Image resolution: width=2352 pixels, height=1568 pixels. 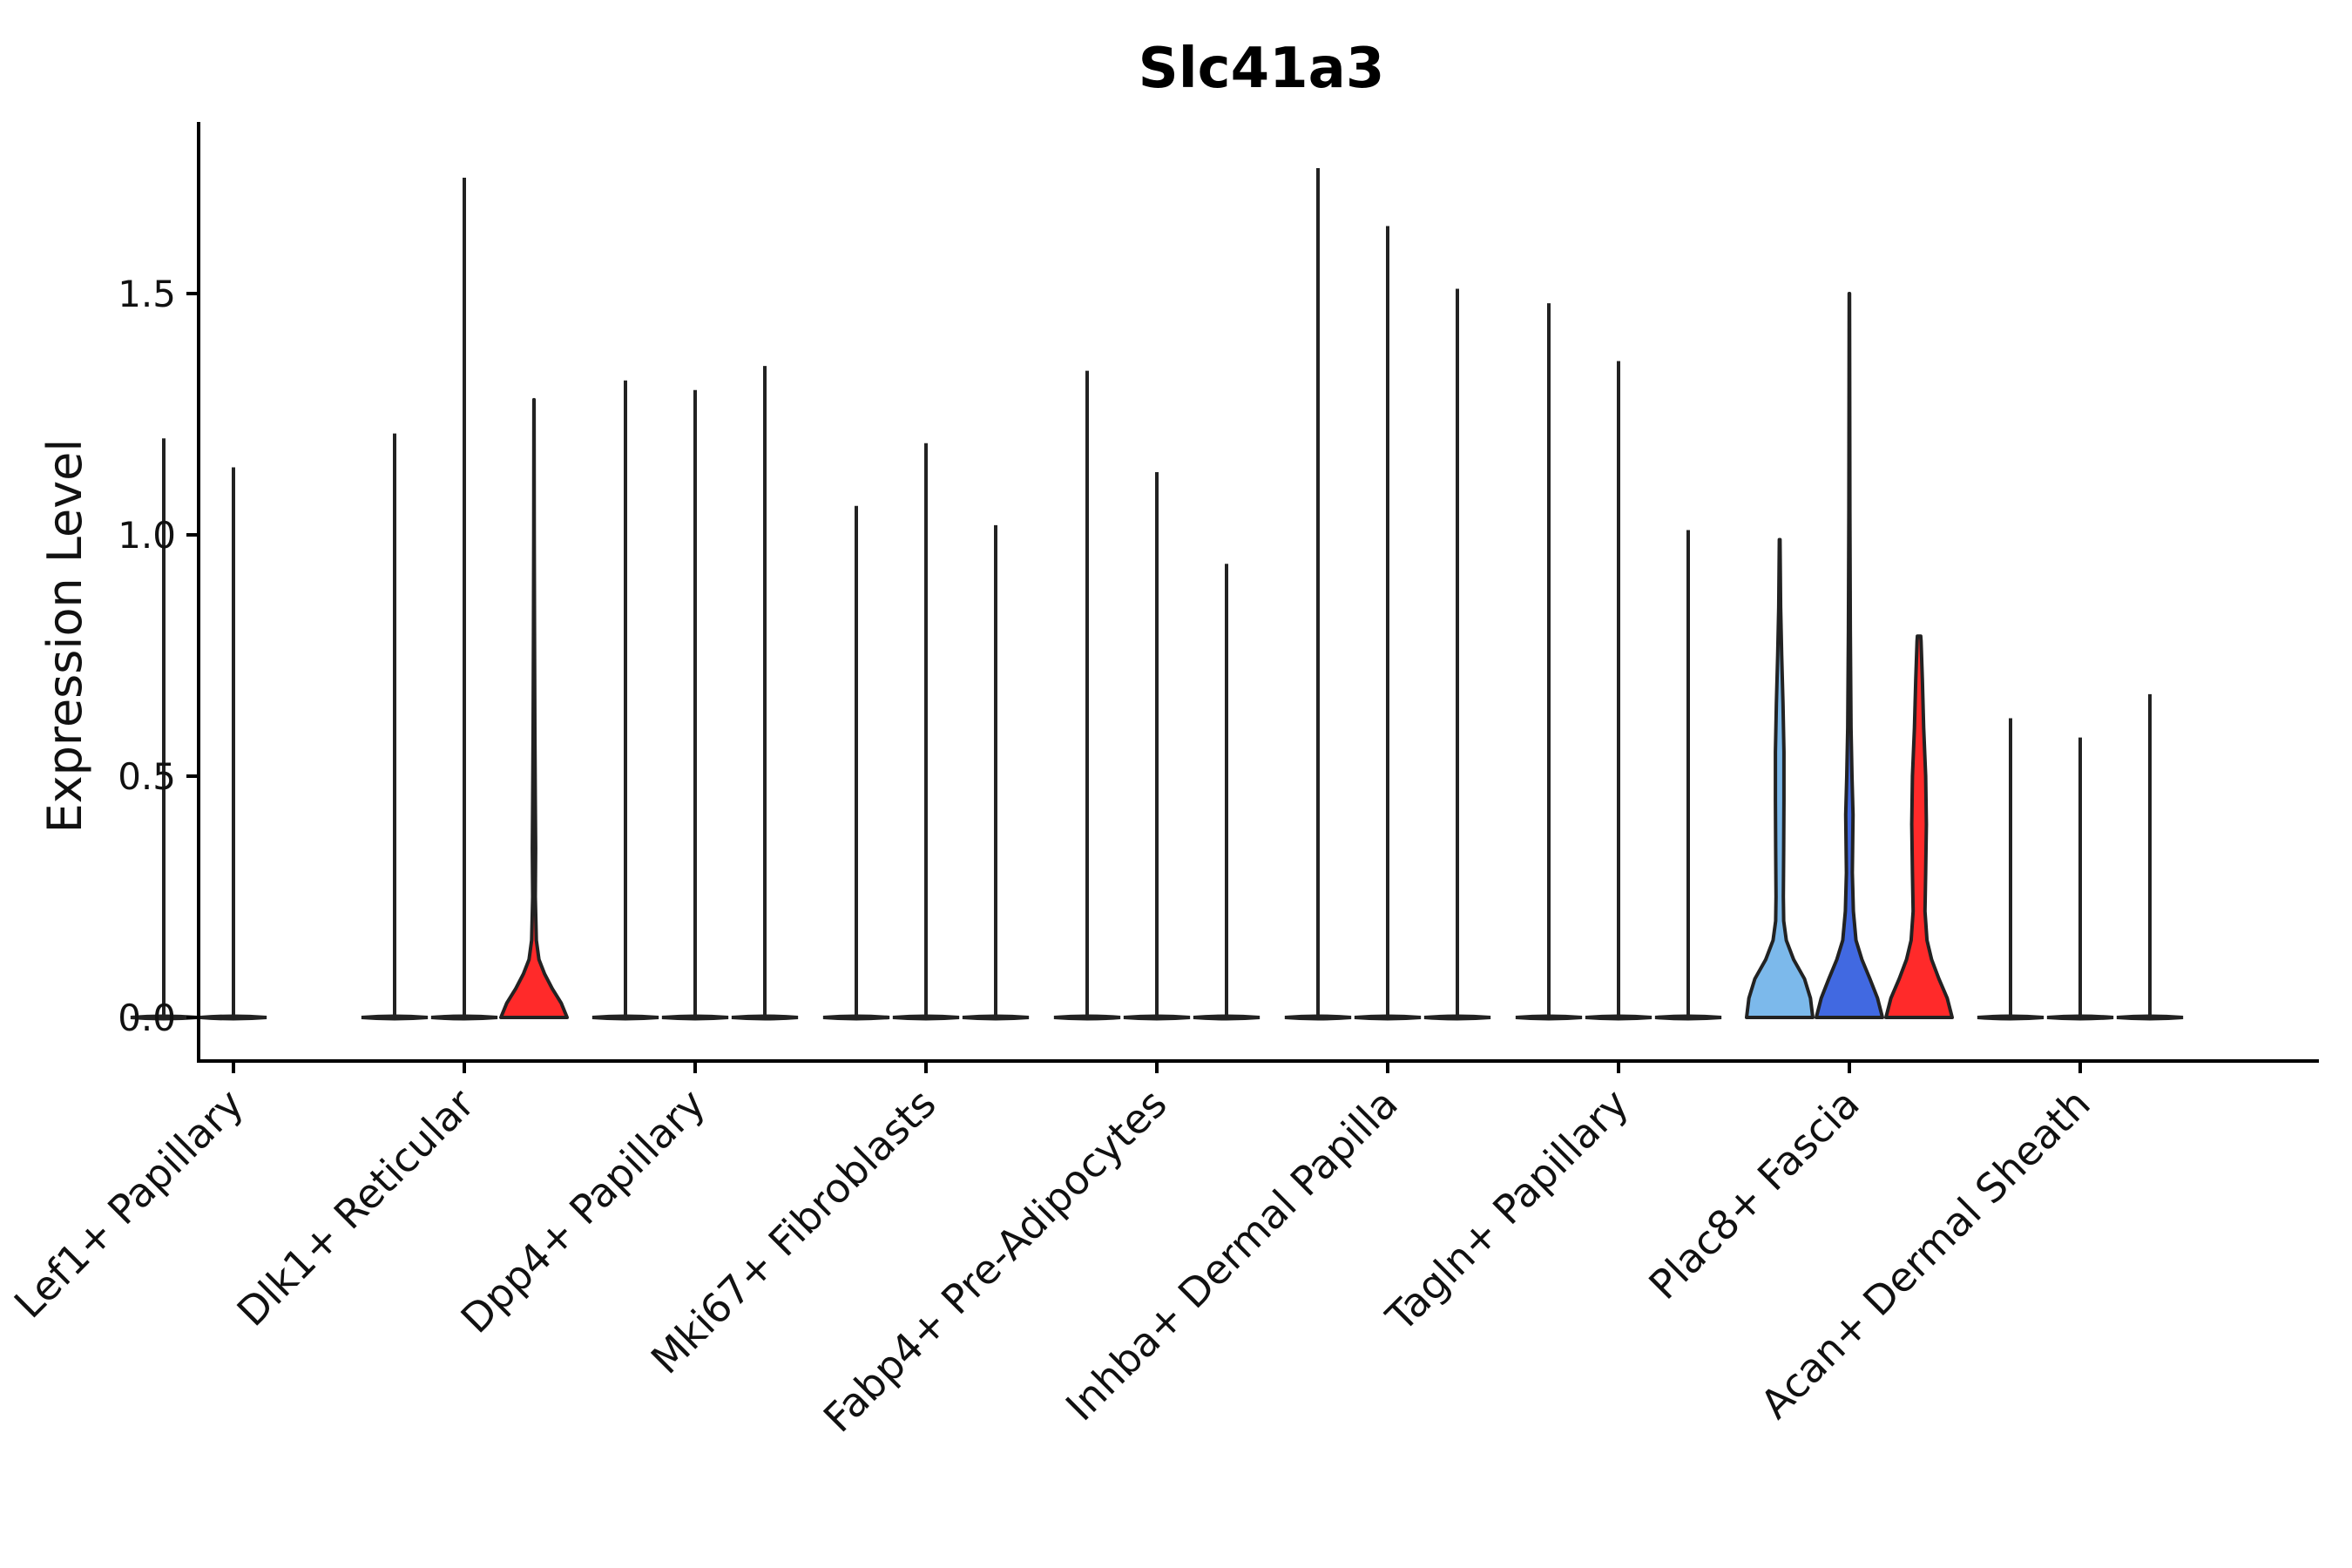 What do you see at coordinates (695, 1017) in the screenshot?
I see `violin-dpp4-papillary-2-body` at bounding box center [695, 1017].